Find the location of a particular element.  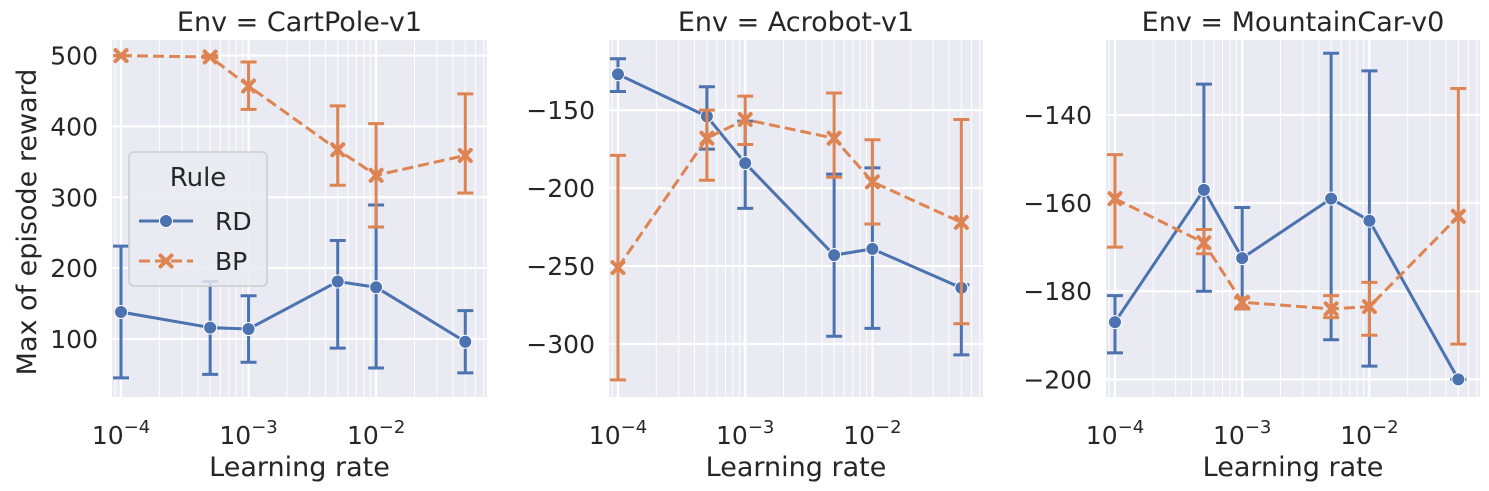

y-tick-label: −300 is located at coordinates (560, 344).